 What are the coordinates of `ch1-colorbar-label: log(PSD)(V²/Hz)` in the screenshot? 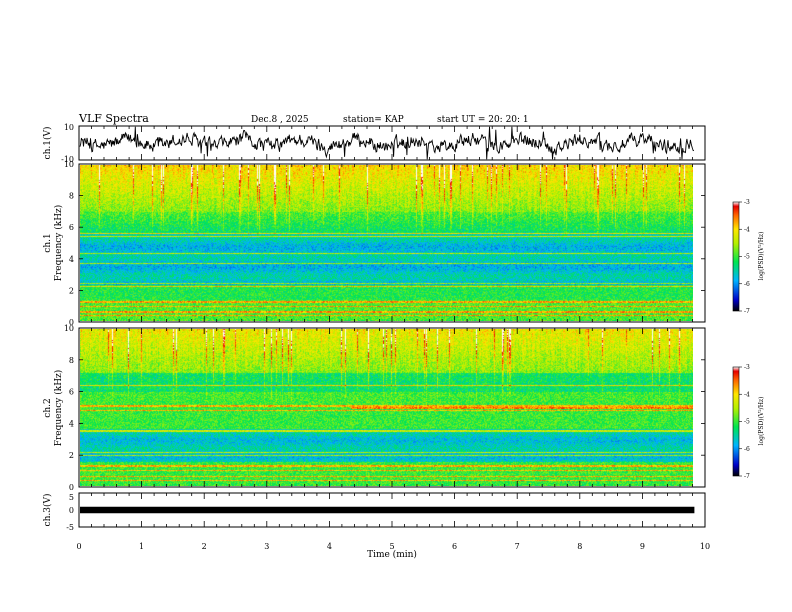 It's located at (761, 256).